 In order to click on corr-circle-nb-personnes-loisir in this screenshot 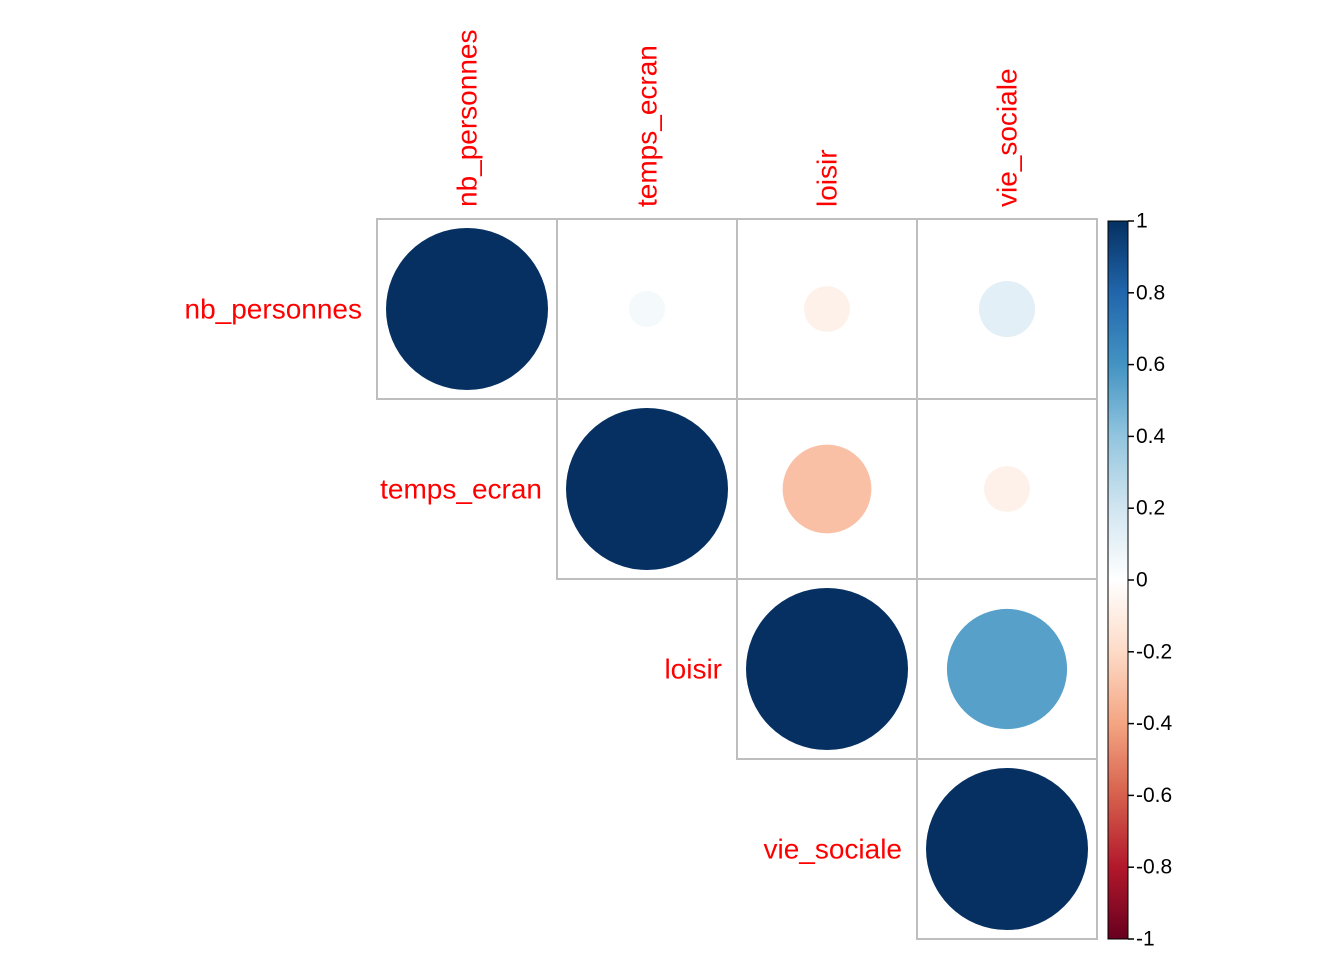, I will do `click(827, 309)`.